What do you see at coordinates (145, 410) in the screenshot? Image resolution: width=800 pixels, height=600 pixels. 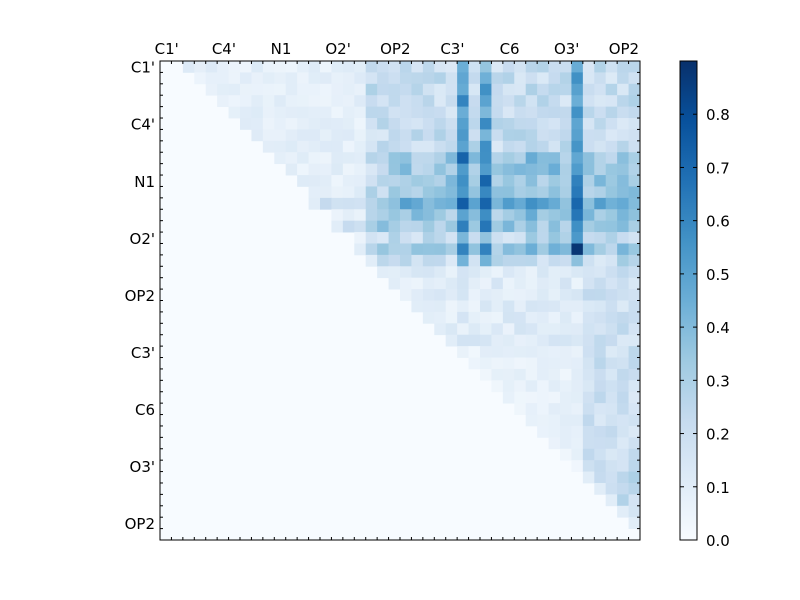 I see `y-tick-label: C6` at bounding box center [145, 410].